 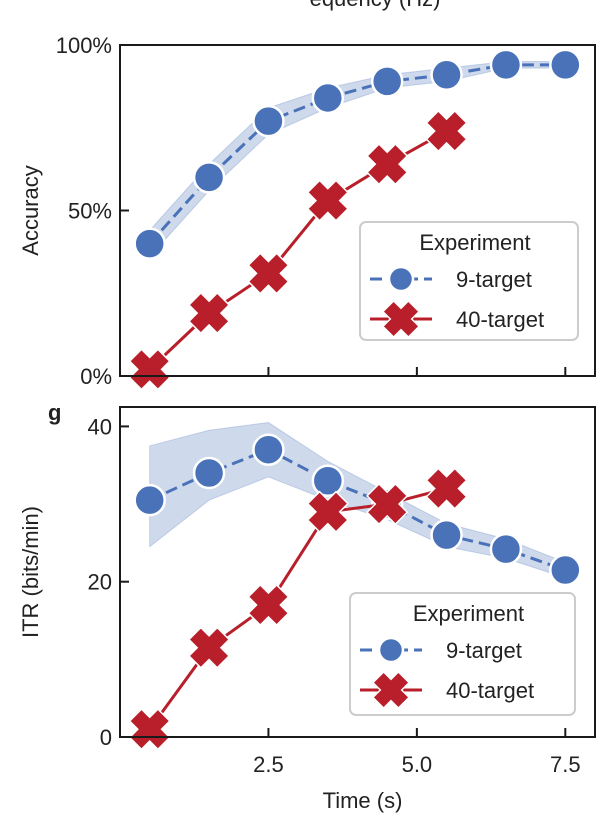 I want to click on y-axis-label: ITR (bits/min), so click(x=30, y=572).